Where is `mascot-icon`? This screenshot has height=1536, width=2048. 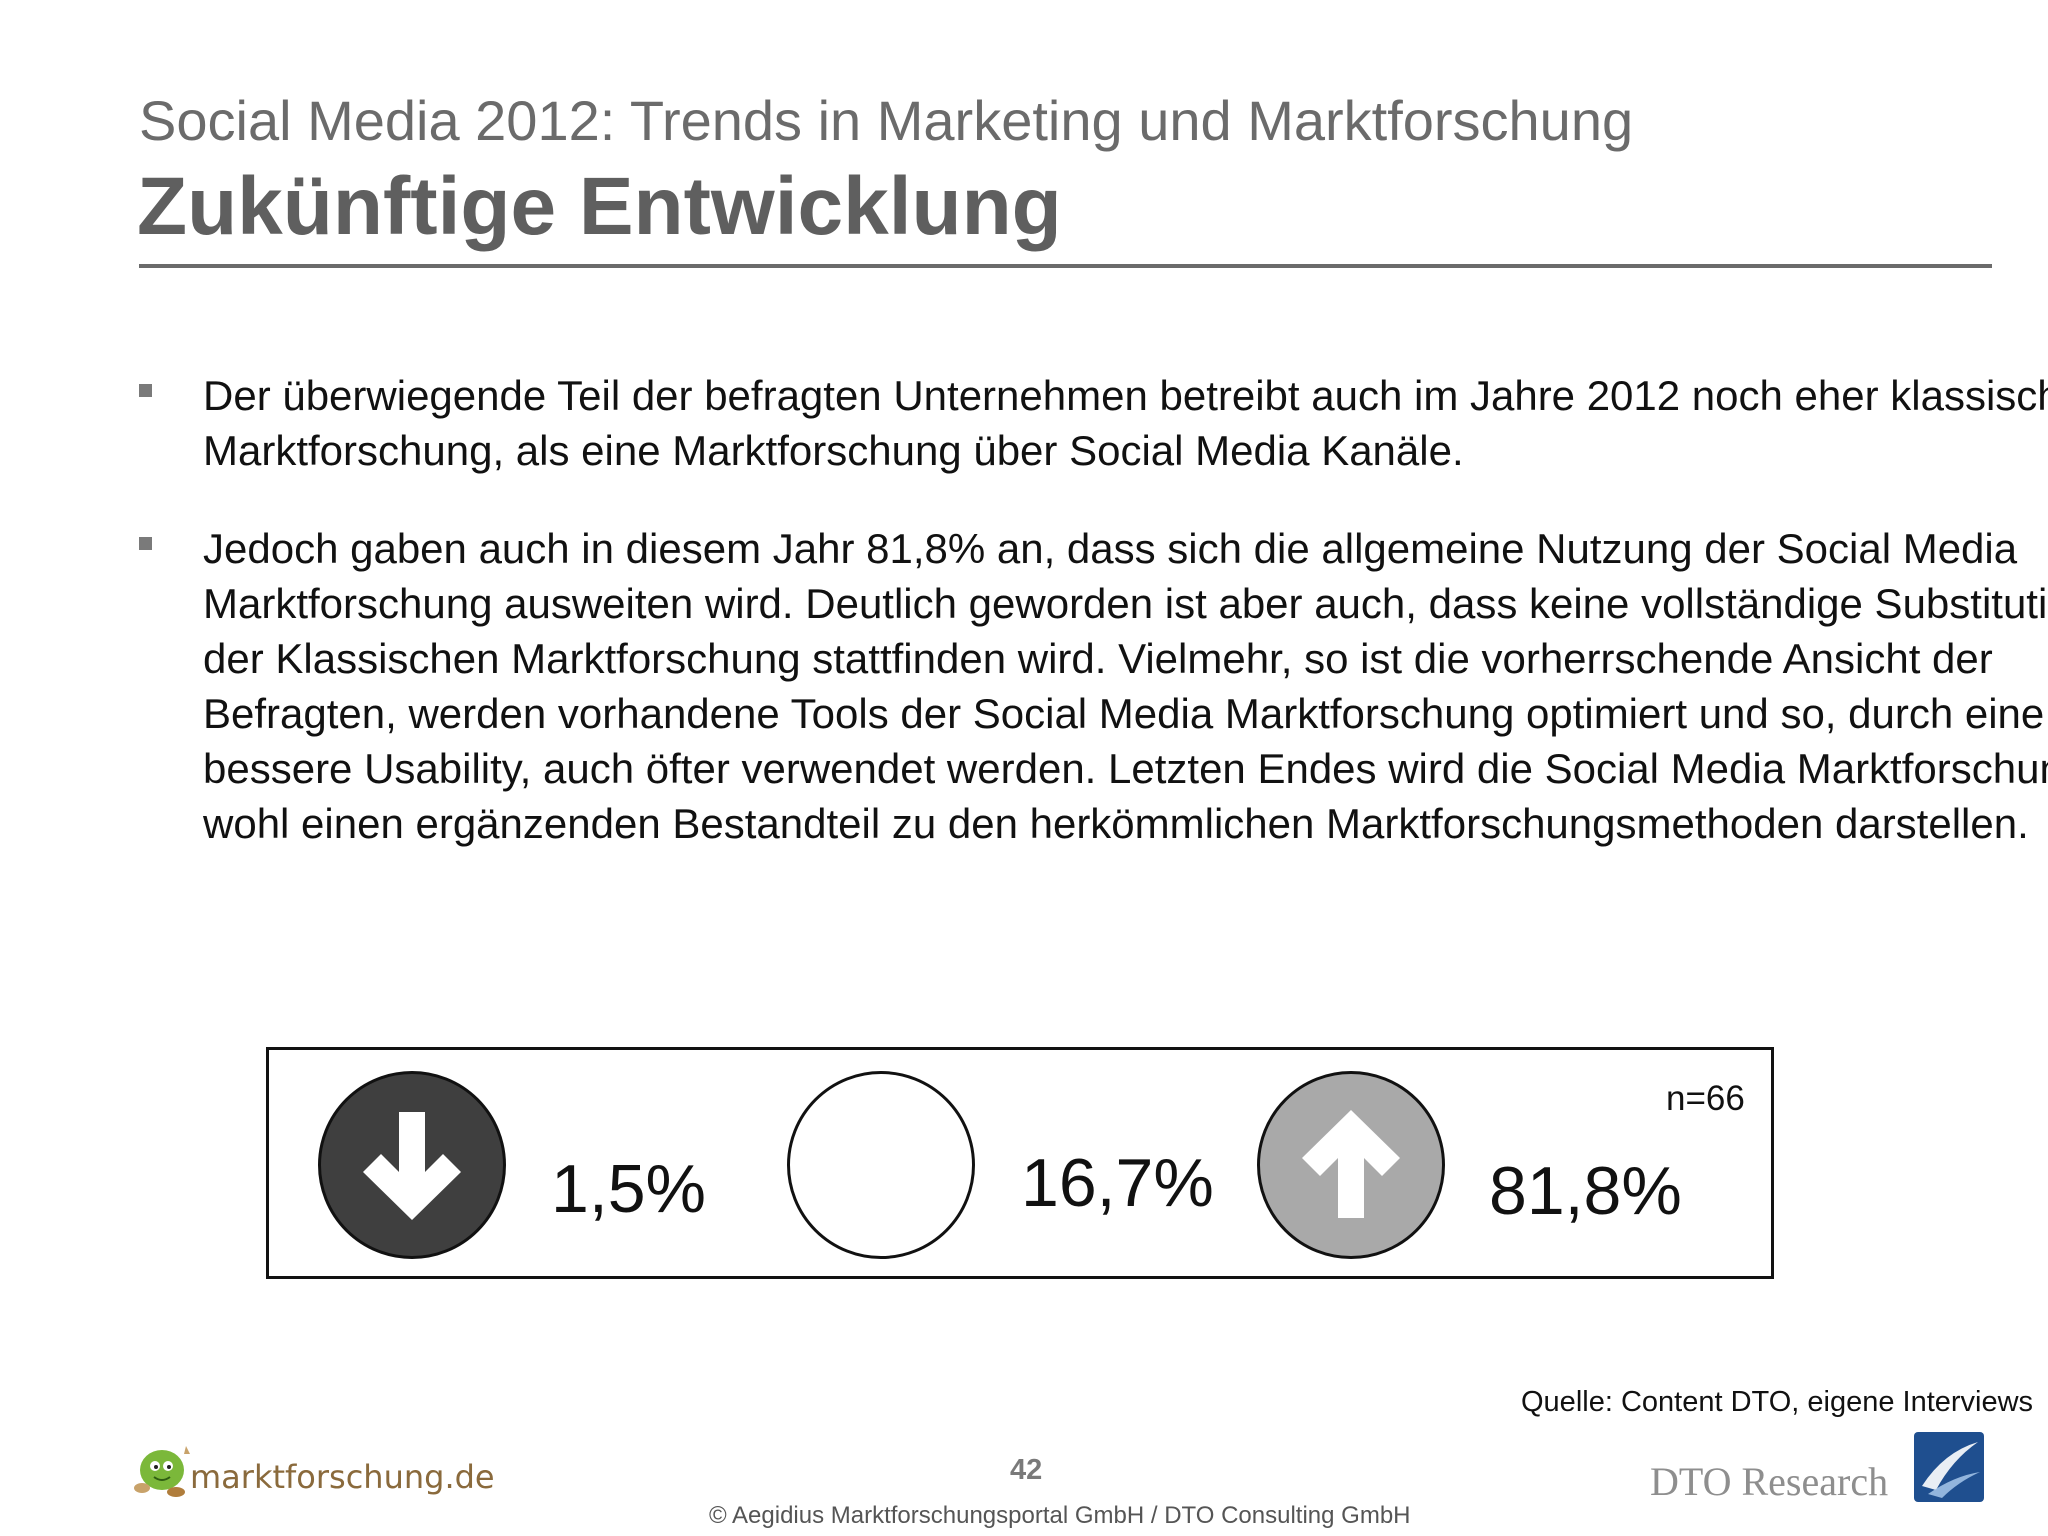
mascot-icon is located at coordinates (162, 1471).